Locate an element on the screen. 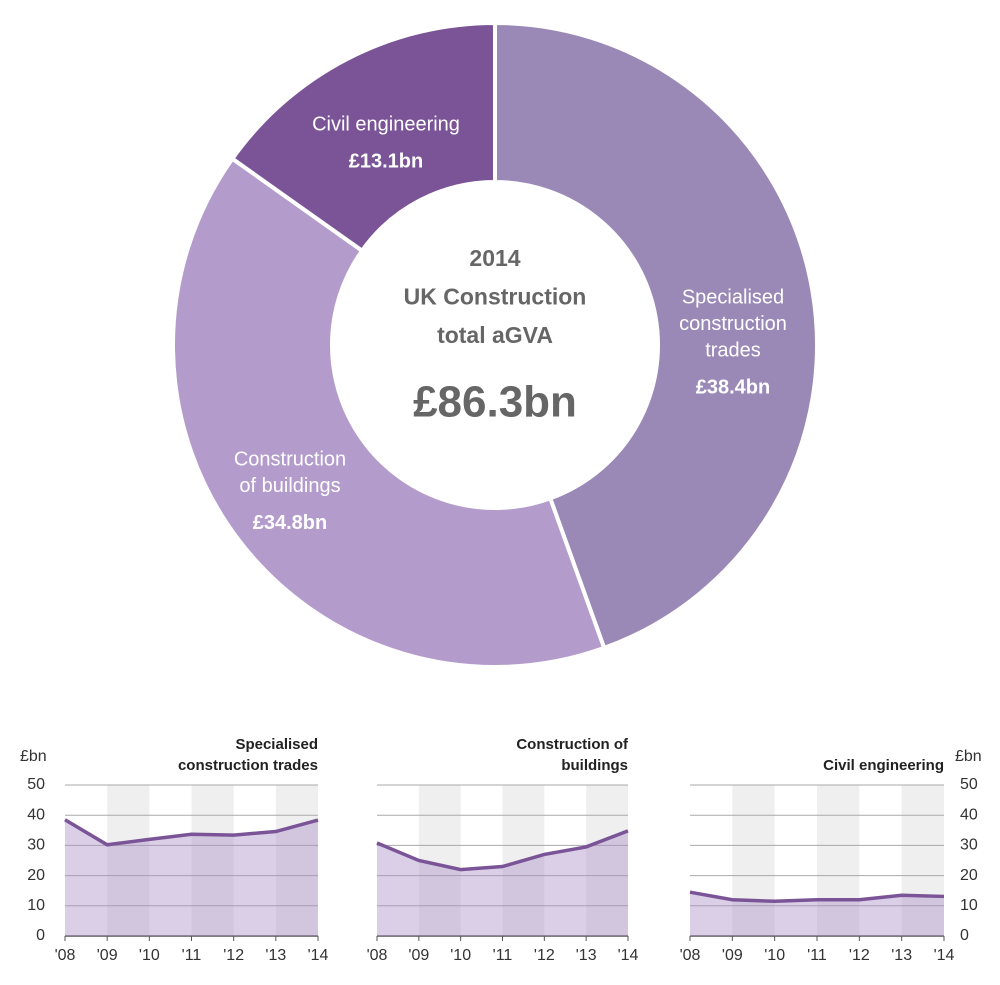  value-label: £34.8bn is located at coordinates (290, 523).